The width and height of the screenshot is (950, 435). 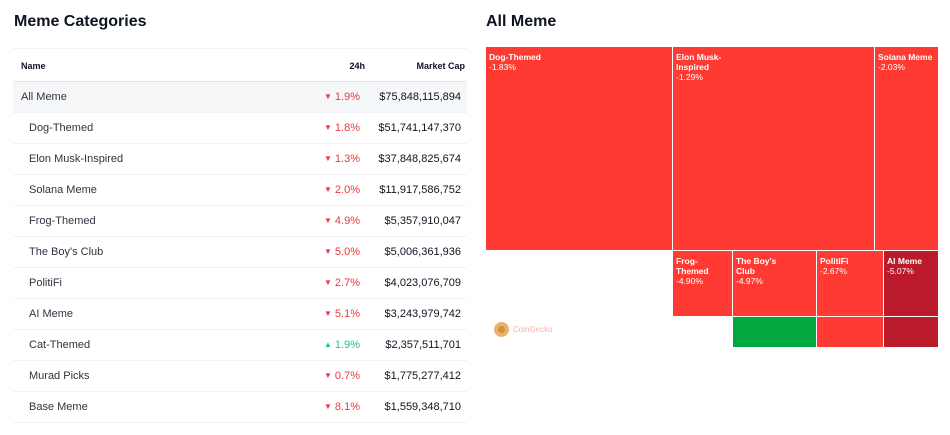 What do you see at coordinates (66, 252) in the screenshot?
I see `category-name: The Boy's Club` at bounding box center [66, 252].